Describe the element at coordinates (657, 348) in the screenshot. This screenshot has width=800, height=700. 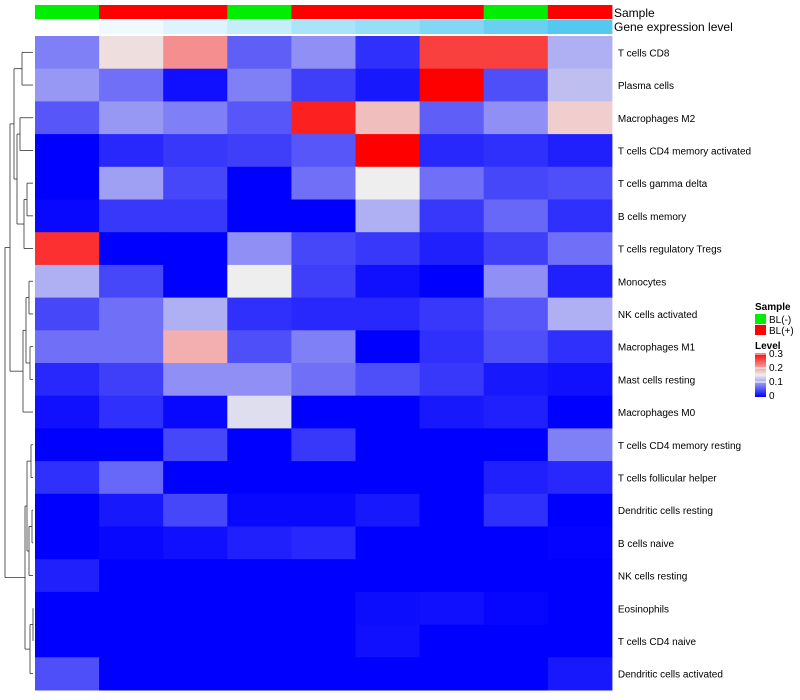
I see `row-label: Macrophages M1` at that location.